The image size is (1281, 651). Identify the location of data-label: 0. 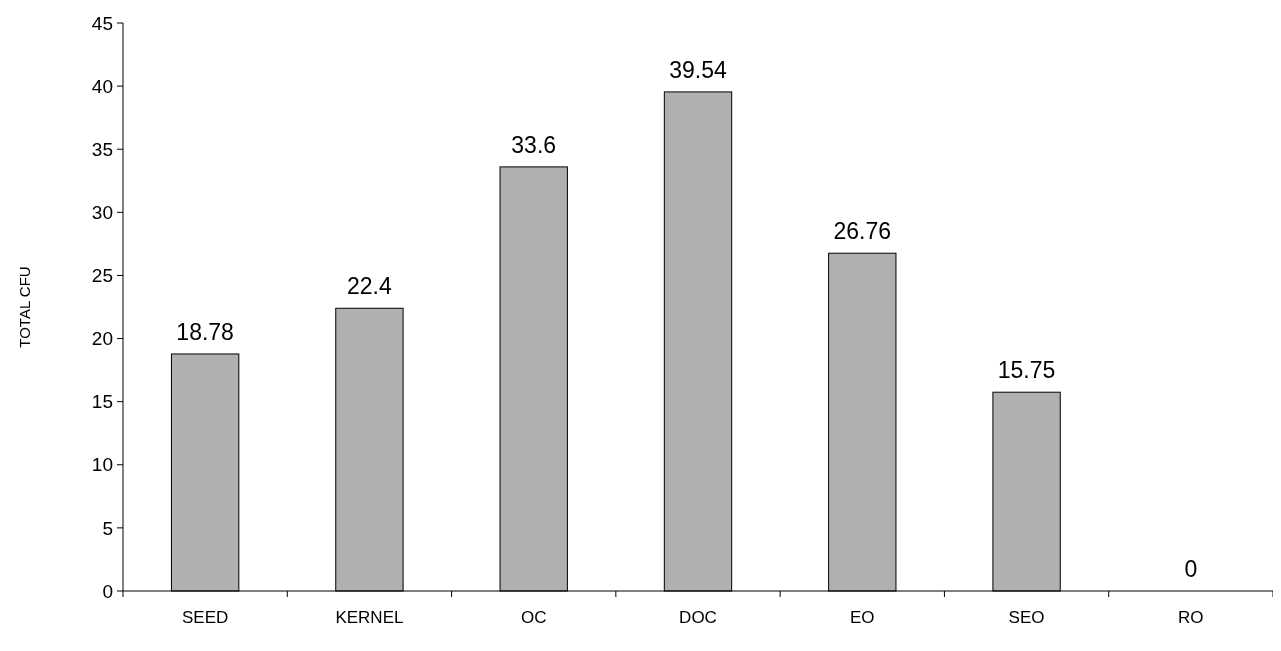
(1191, 569).